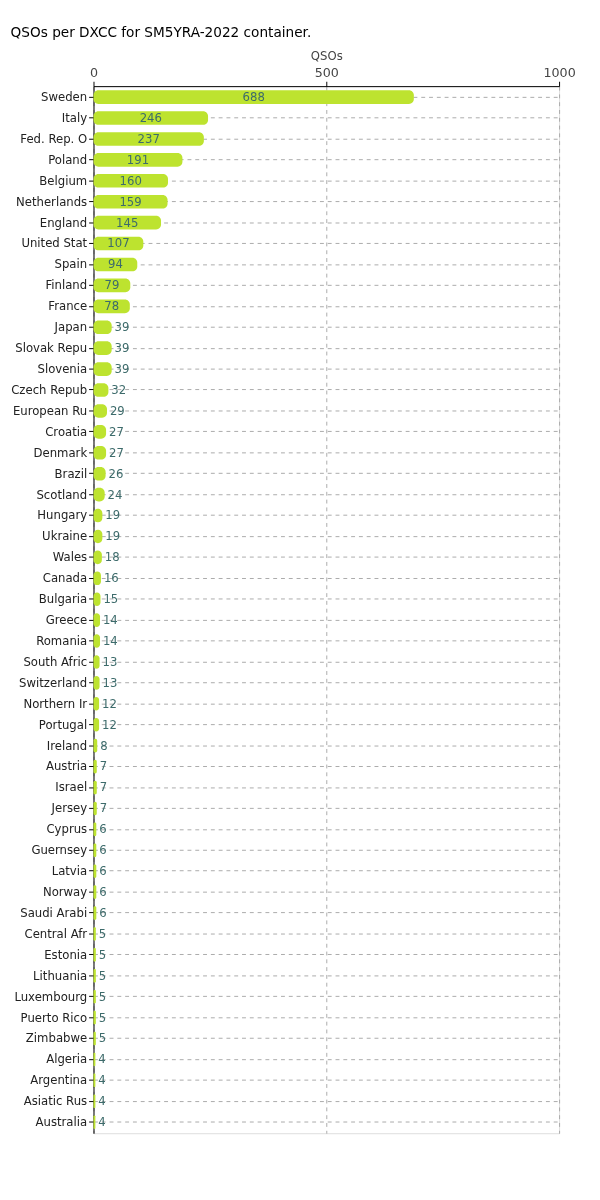 The height and width of the screenshot is (1200, 600). I want to click on y-tick-label: Brazil, so click(71, 473).